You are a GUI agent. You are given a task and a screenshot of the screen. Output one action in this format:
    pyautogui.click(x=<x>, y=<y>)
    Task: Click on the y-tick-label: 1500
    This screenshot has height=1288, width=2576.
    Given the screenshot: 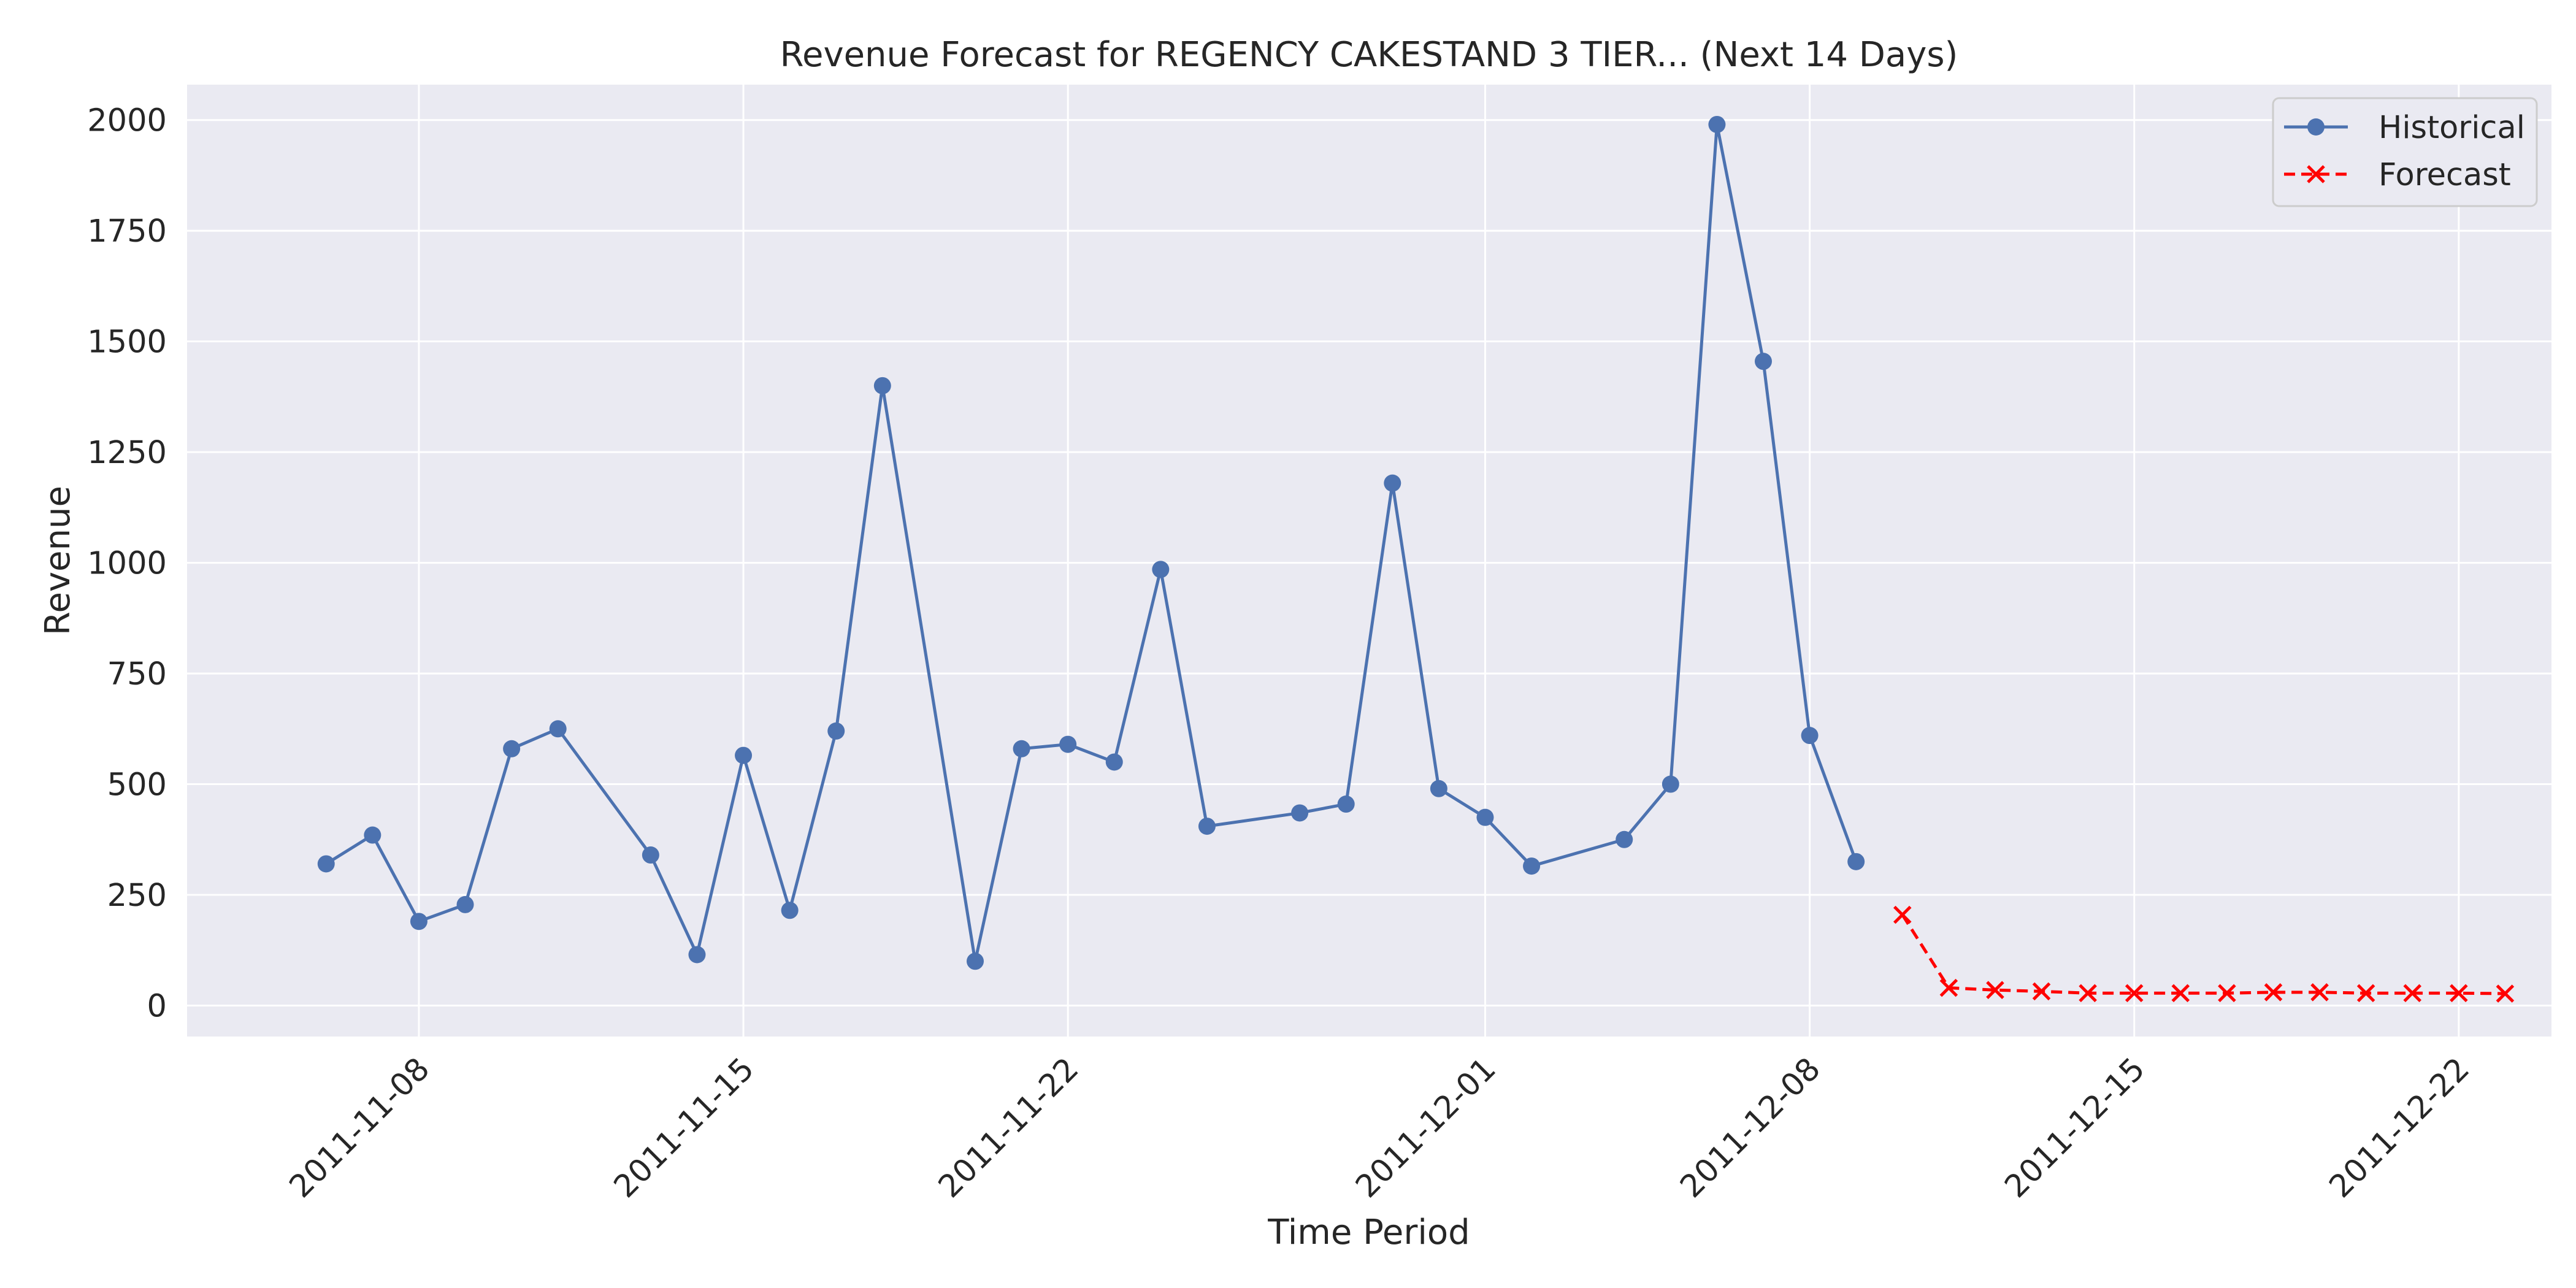 What is the action you would take?
    pyautogui.click(x=127, y=342)
    